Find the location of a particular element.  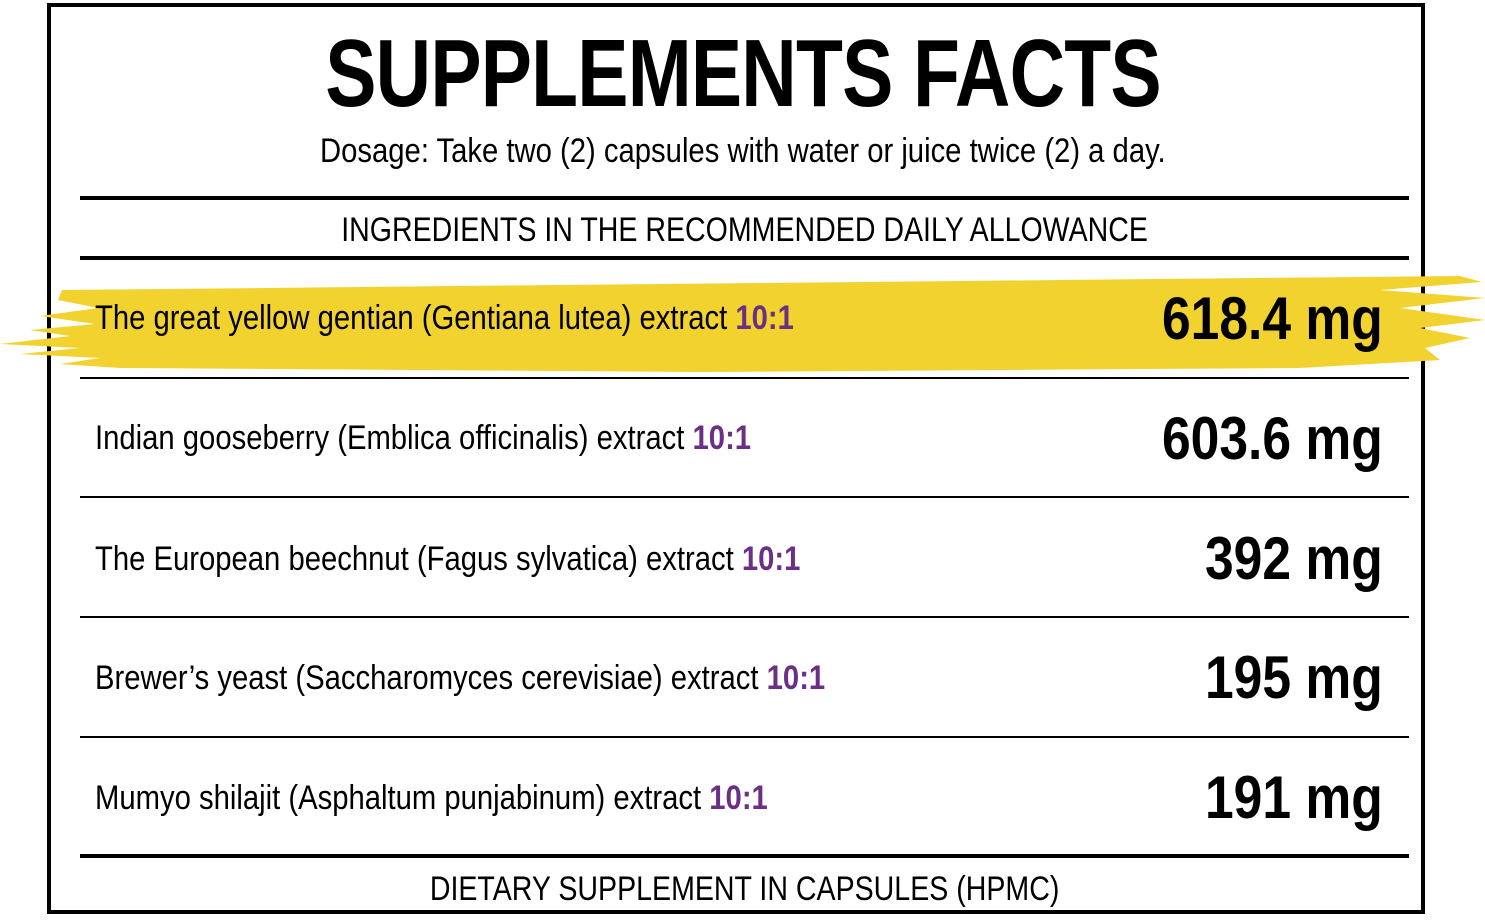

highlight-brush-shape is located at coordinates (742, 324).